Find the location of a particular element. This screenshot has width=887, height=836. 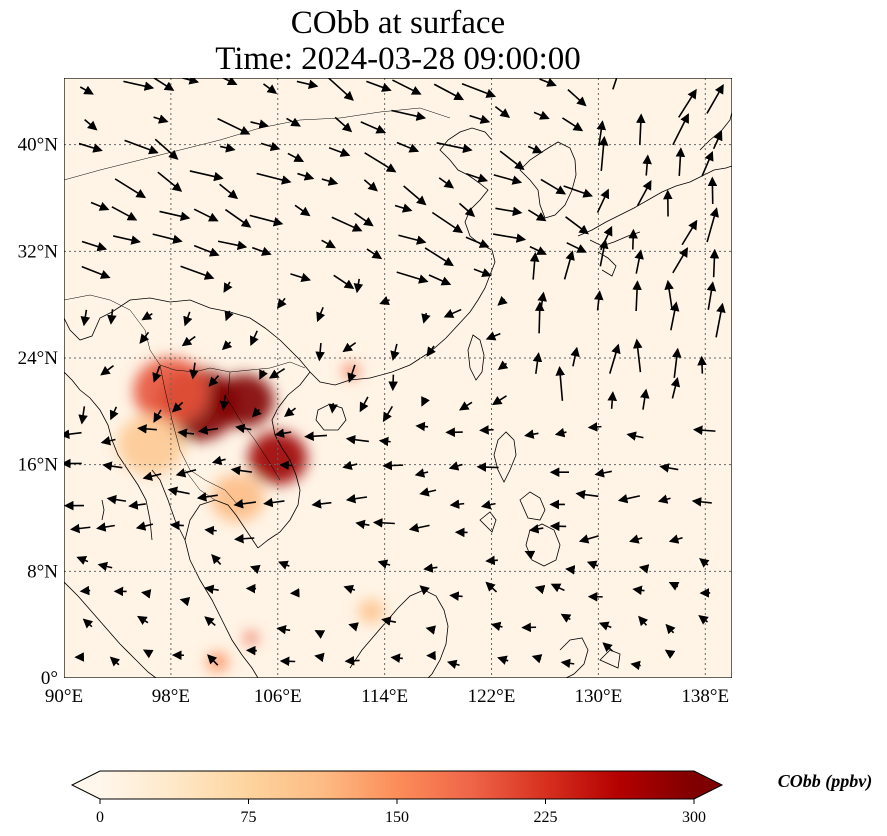

colorbar-ticks: 0 75 150 225 300 is located at coordinates (401, 812).